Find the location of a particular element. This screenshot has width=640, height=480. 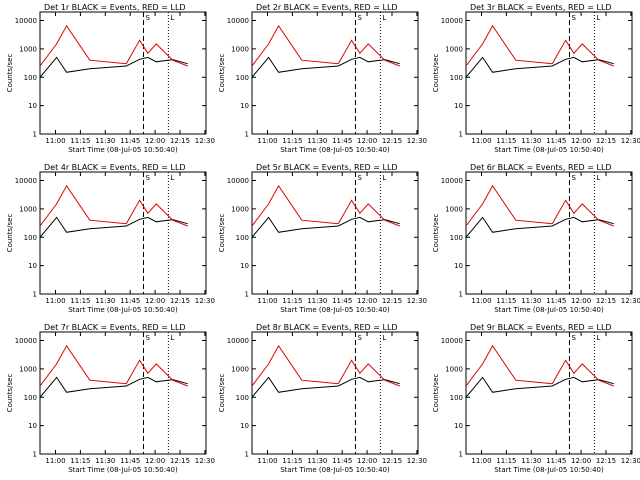

panel-title: Det 6r BLACK = Events, RED = LLD is located at coordinates (541, 167).